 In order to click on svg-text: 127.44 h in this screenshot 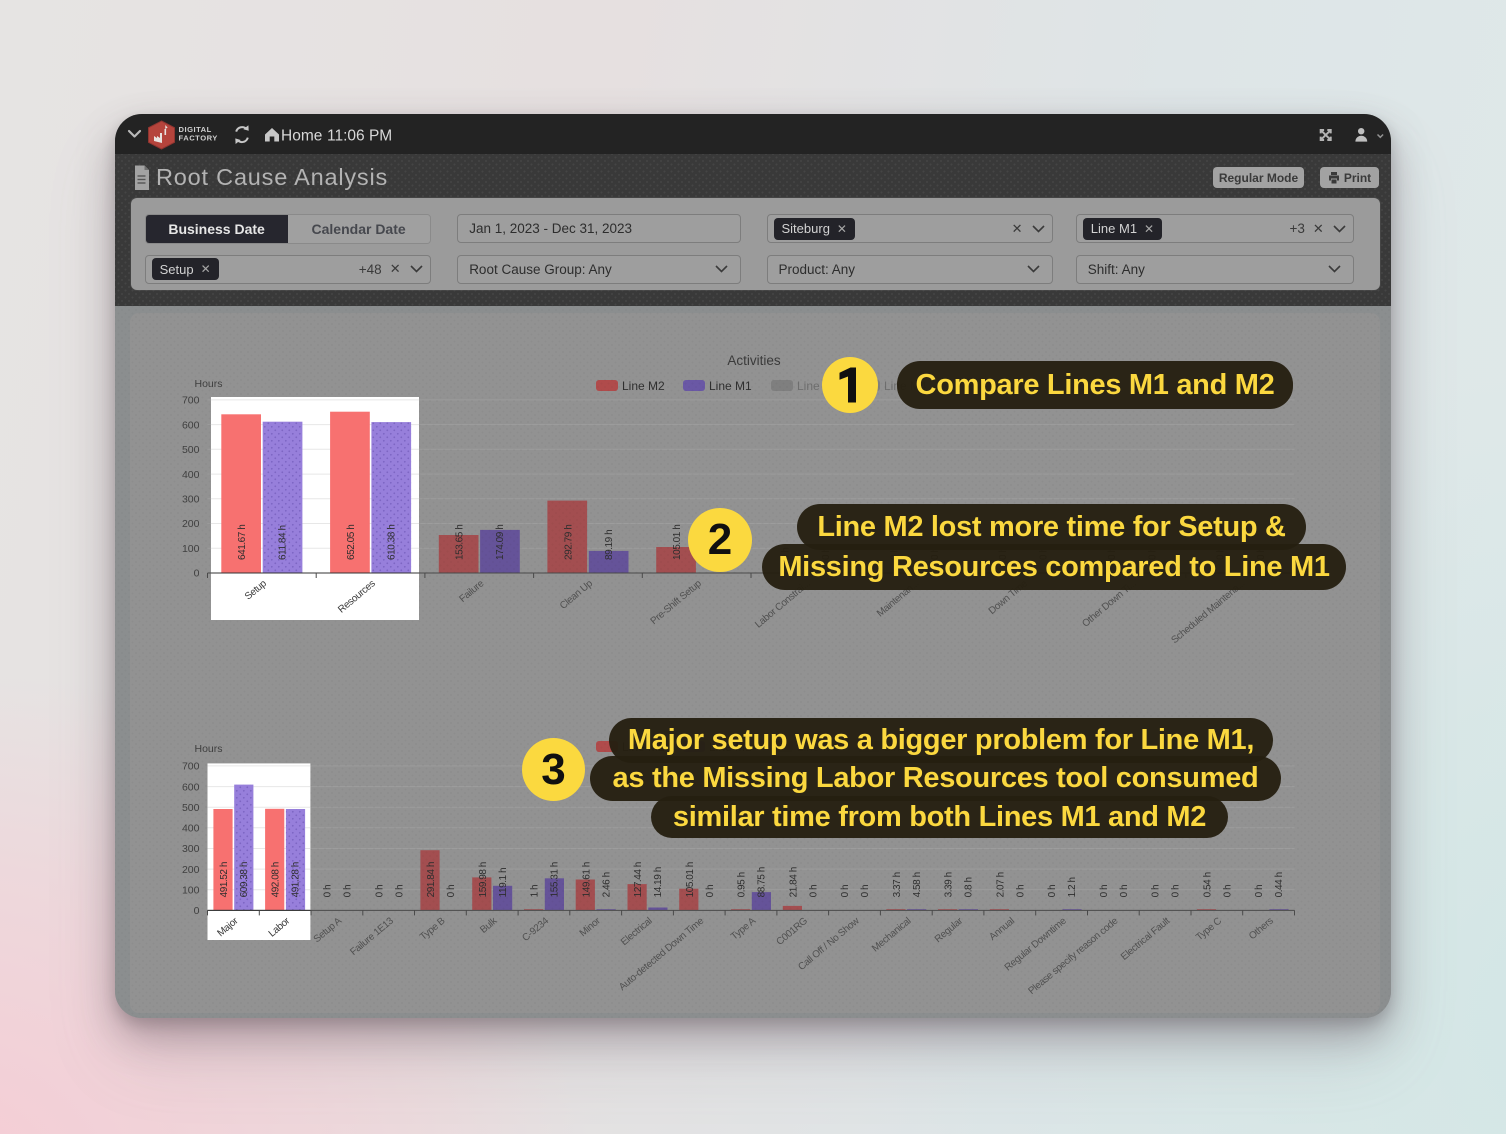, I will do `click(638, 879)`.